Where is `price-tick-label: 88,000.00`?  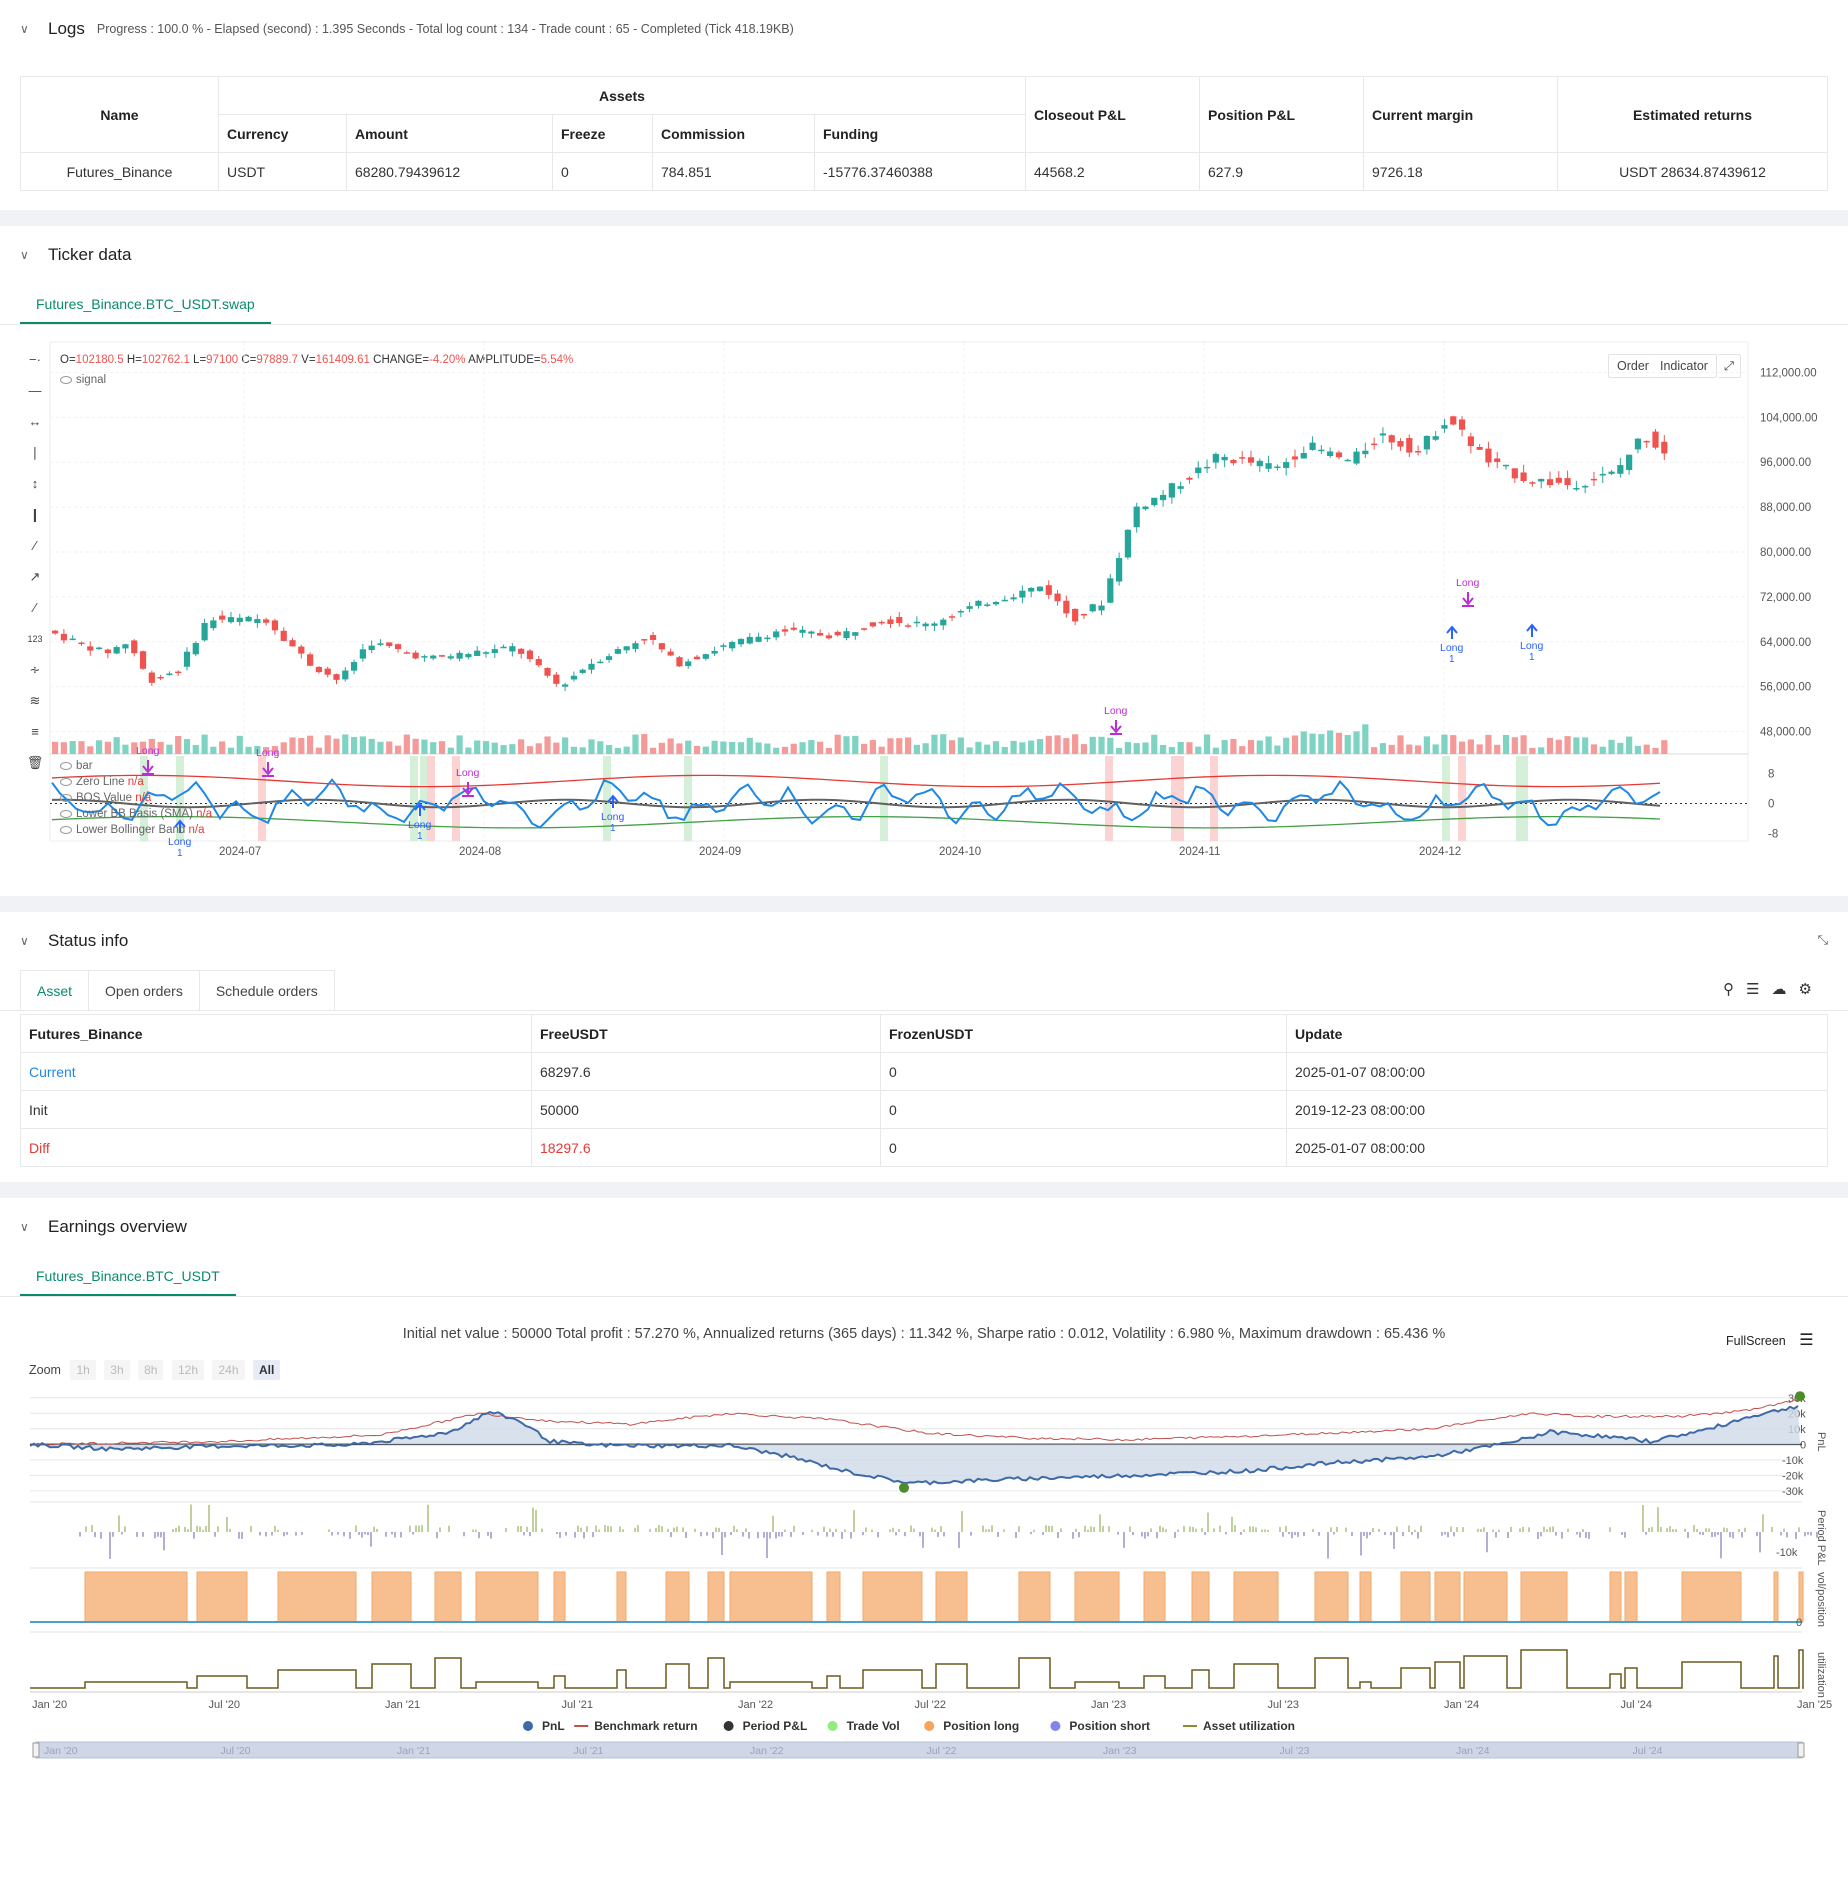 price-tick-label: 88,000.00 is located at coordinates (1785, 508).